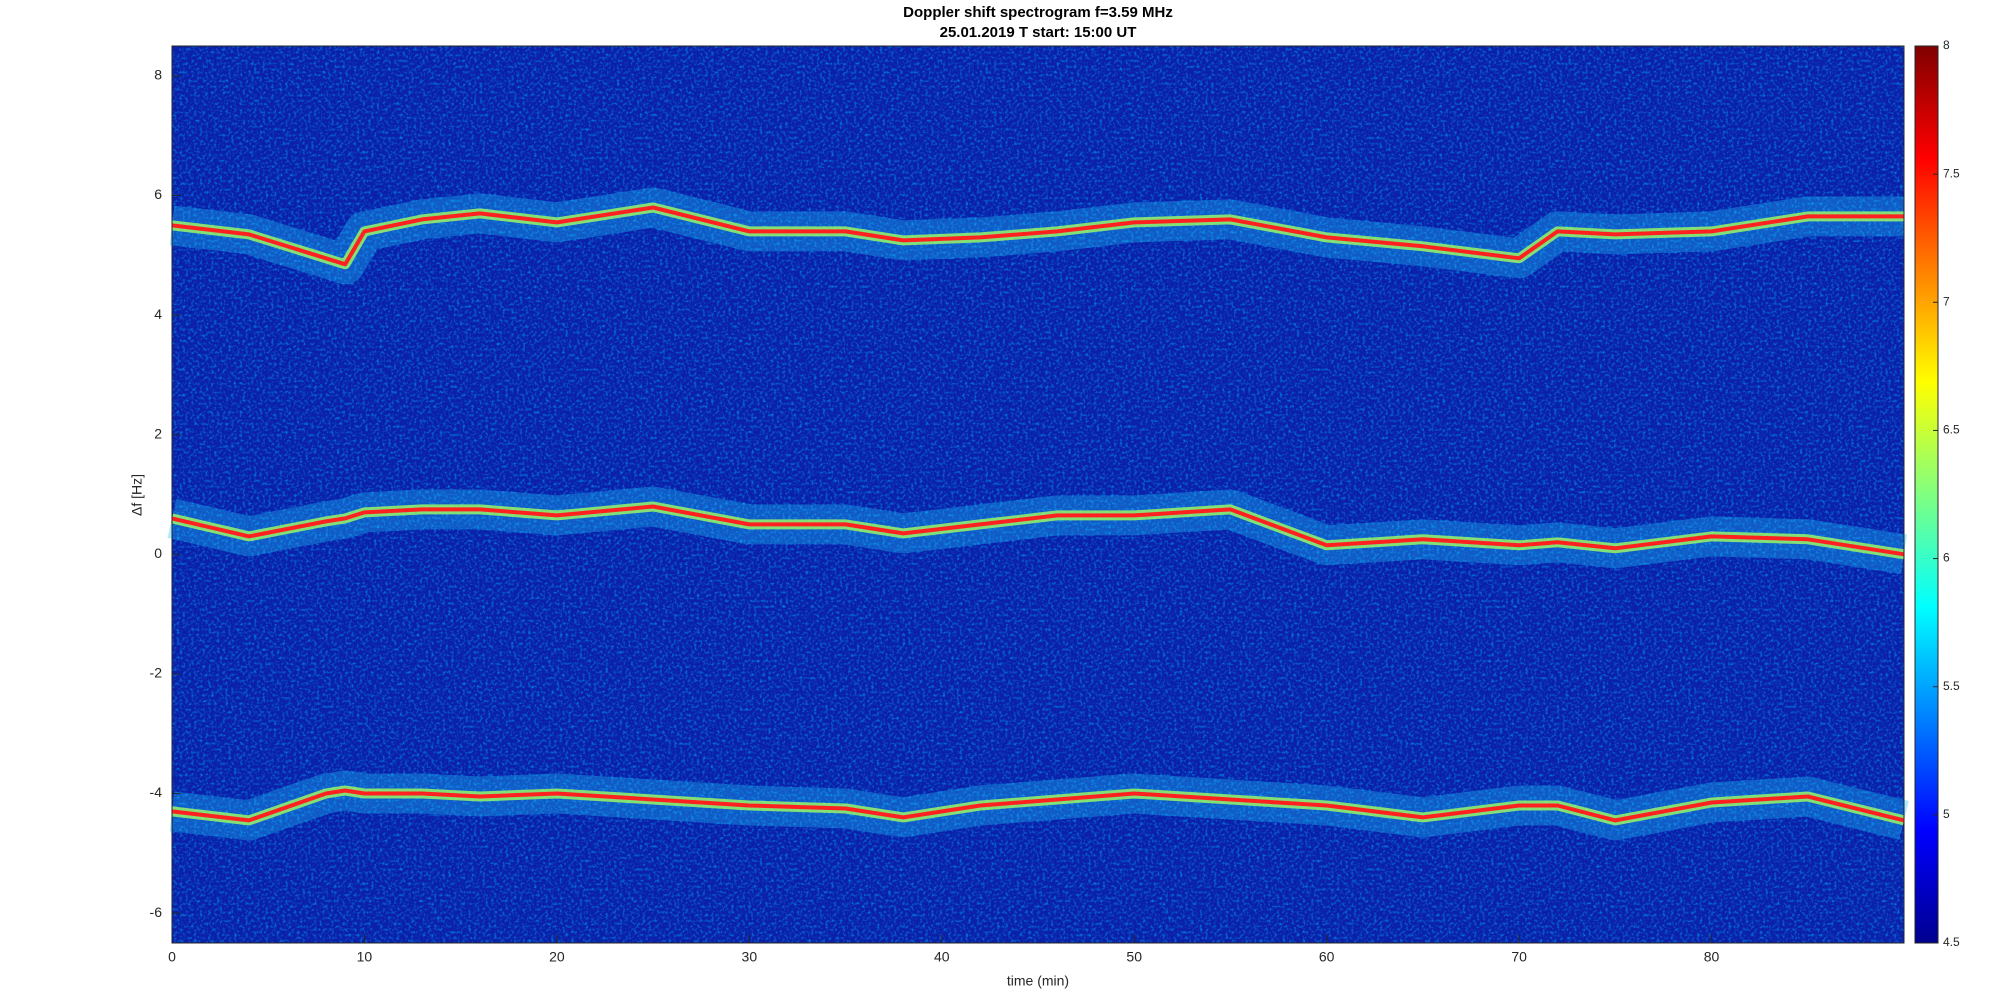  What do you see at coordinates (1946, 45) in the screenshot?
I see `colorbar-tick-label: 8` at bounding box center [1946, 45].